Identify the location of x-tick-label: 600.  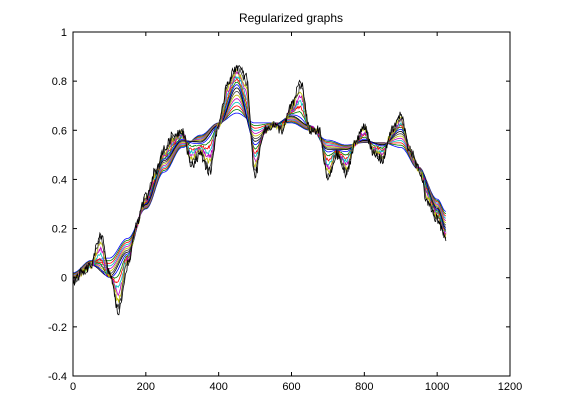
(291, 387).